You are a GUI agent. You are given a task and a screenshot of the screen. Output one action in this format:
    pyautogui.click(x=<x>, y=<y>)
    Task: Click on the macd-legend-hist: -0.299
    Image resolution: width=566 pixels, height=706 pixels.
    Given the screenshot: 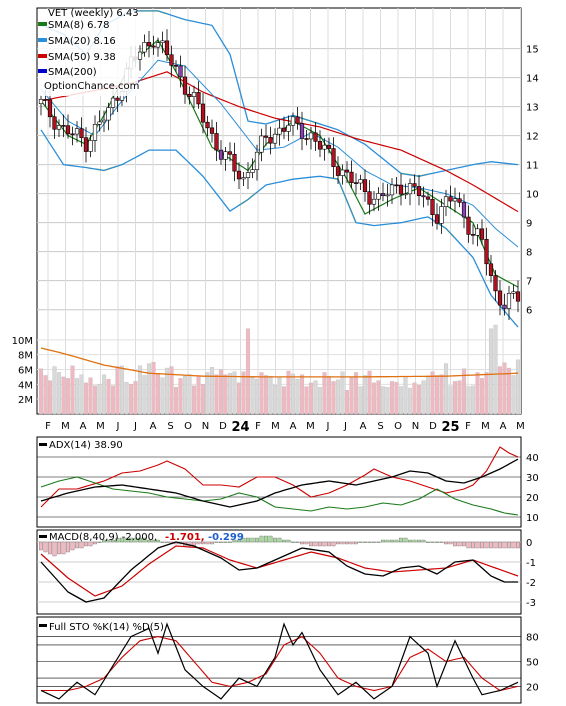 What is the action you would take?
    pyautogui.click(x=226, y=537)
    